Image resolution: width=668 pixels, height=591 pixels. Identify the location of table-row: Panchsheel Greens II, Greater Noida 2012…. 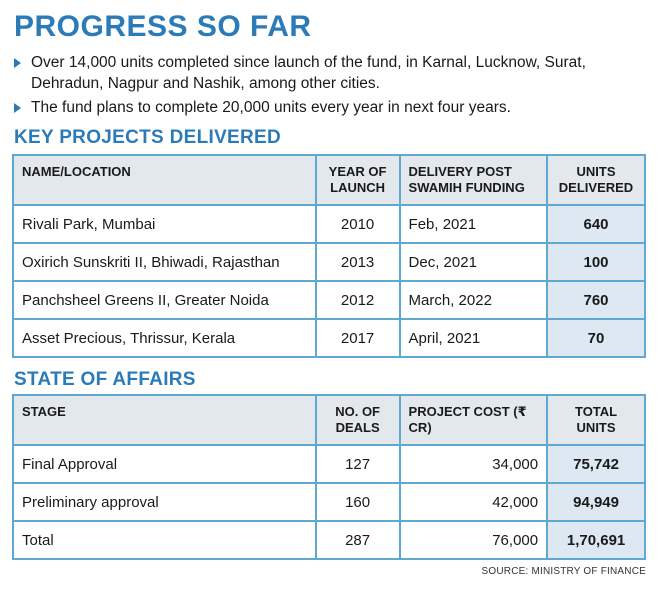
(329, 300).